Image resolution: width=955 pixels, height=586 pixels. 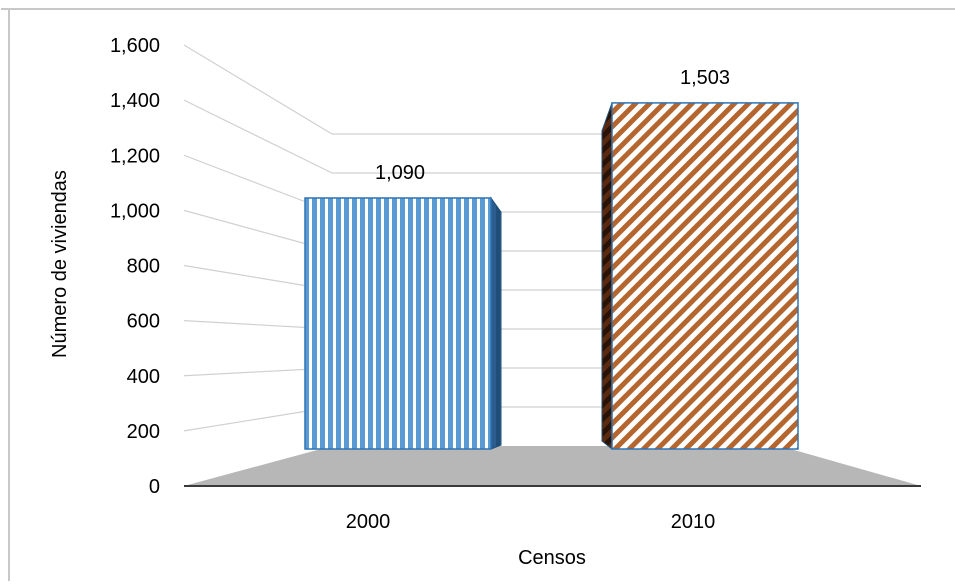 I want to click on y-axis-title: Número de viviendas, so click(x=60, y=264).